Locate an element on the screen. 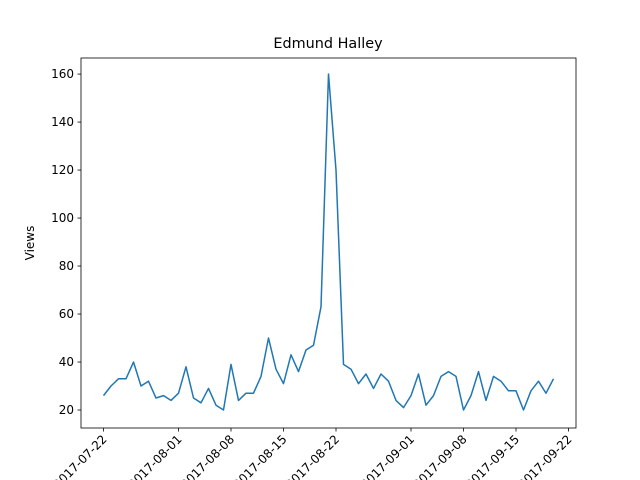 This screenshot has width=640, height=480. y-tick-label: 60 is located at coordinates (66, 314).